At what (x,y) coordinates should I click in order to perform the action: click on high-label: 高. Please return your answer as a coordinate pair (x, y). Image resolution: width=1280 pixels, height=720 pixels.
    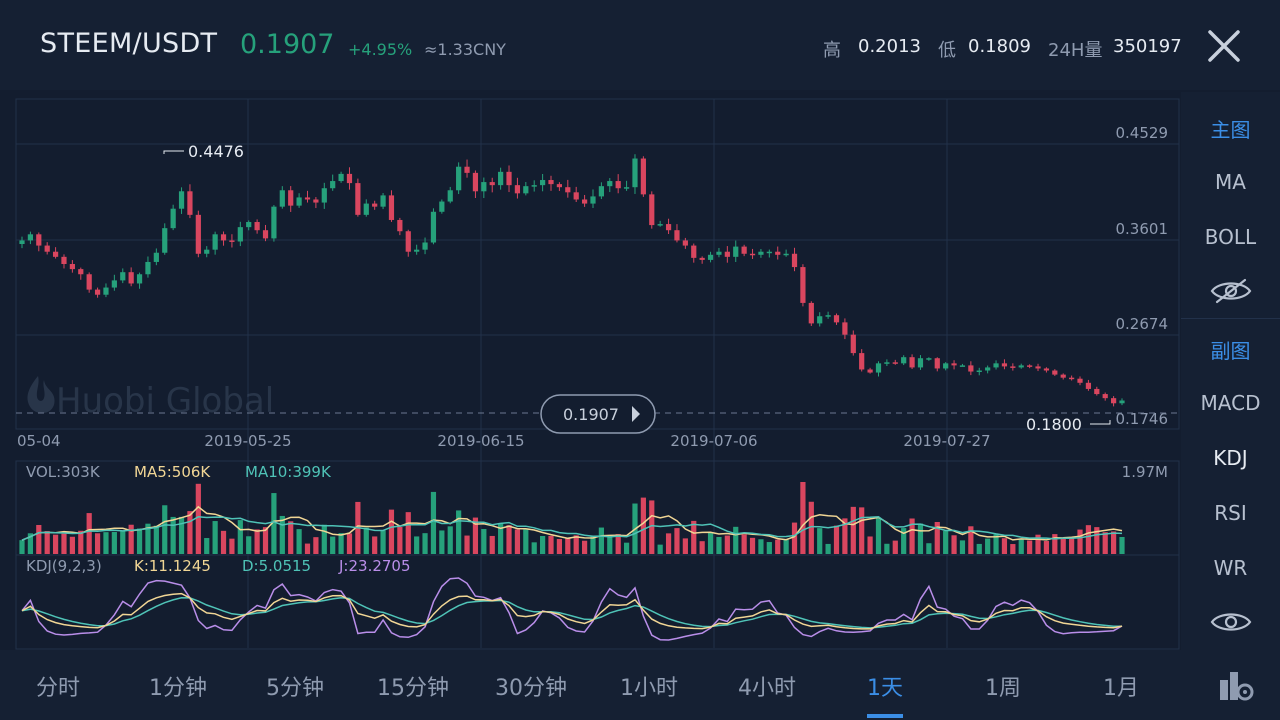
    Looking at the image, I should click on (832, 50).